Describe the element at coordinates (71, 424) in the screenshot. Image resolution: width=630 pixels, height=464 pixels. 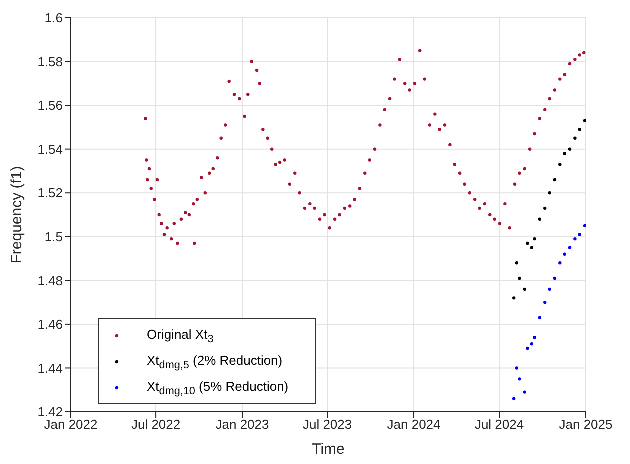
I see `x-tick-label: Jan 2022` at that location.